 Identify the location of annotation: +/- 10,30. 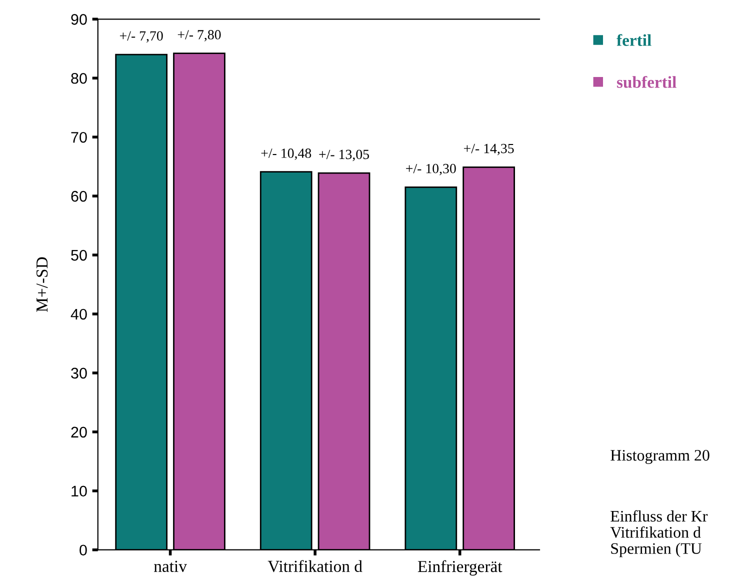
(431, 170).